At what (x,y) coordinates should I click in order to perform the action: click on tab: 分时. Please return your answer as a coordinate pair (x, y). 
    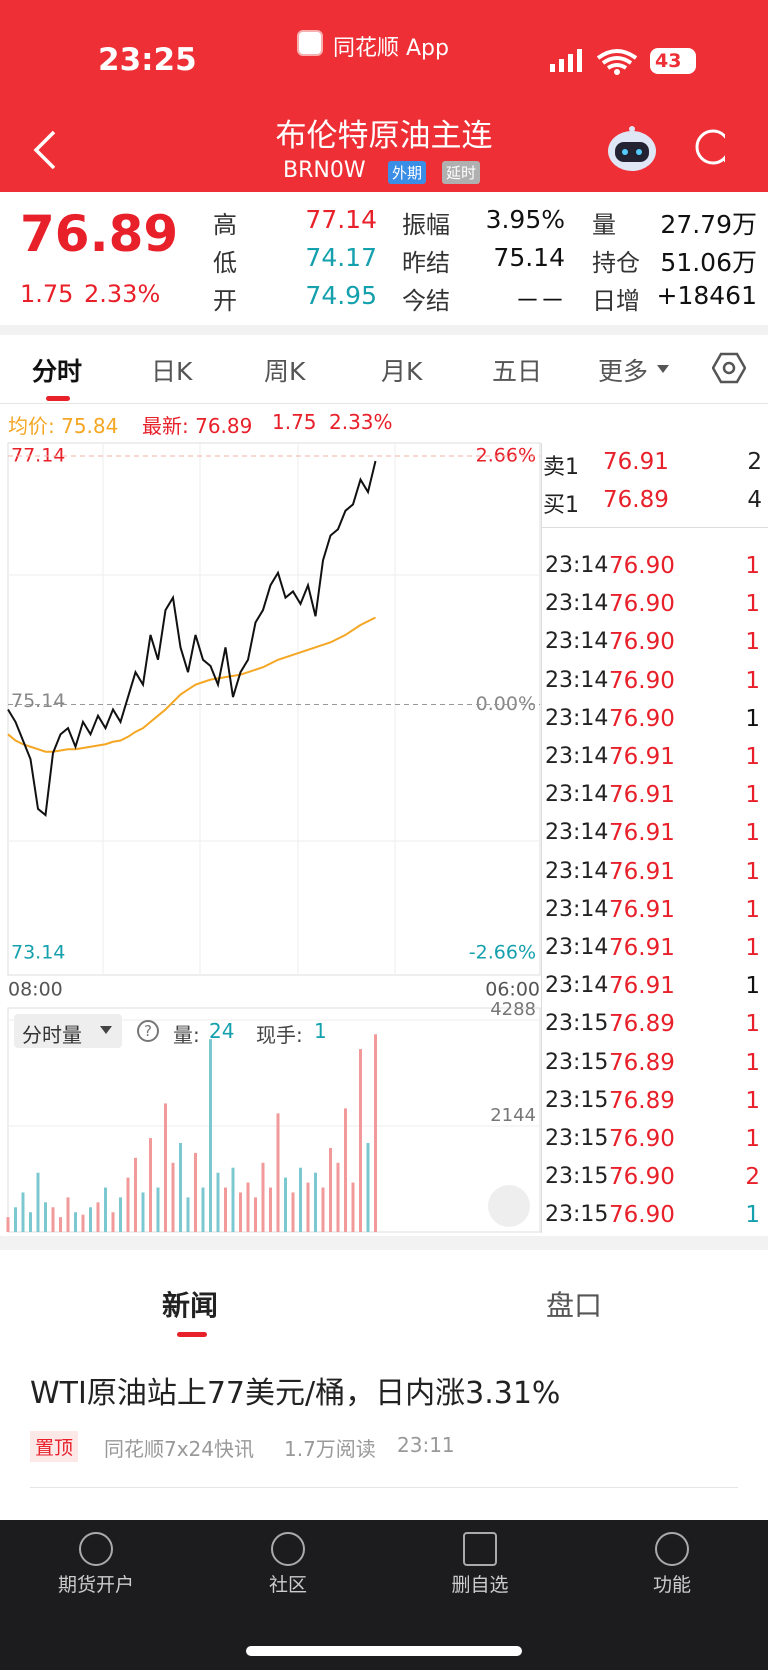
    Looking at the image, I should click on (57, 371).